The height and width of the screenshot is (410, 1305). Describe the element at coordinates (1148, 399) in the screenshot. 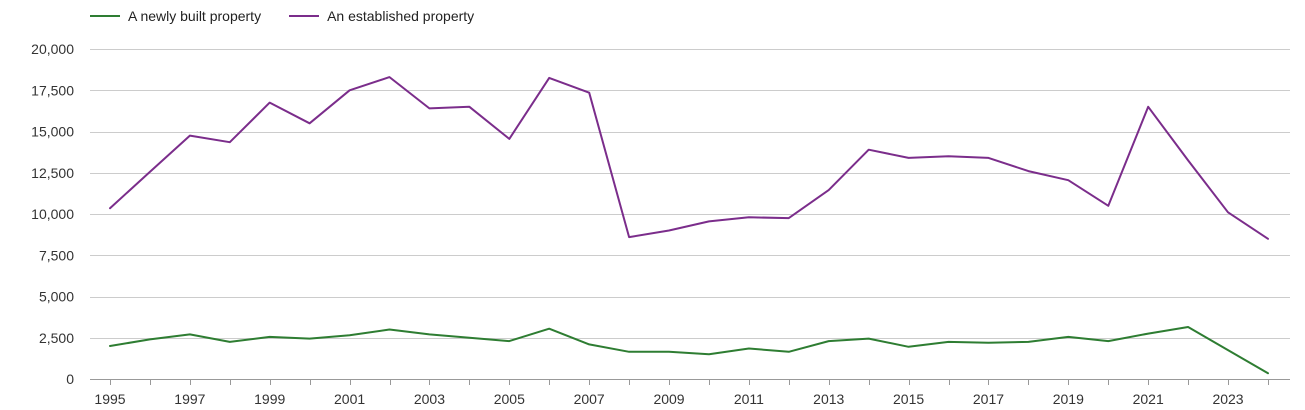

I see `x-tick-label: 2021` at that location.